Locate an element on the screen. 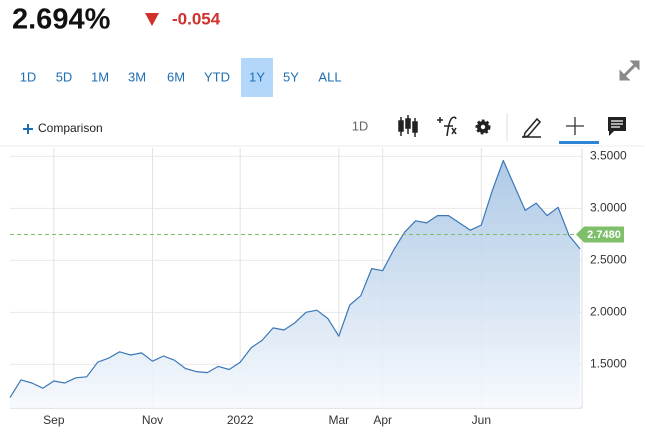 The image size is (645, 434). range-button: 6M is located at coordinates (176, 76).